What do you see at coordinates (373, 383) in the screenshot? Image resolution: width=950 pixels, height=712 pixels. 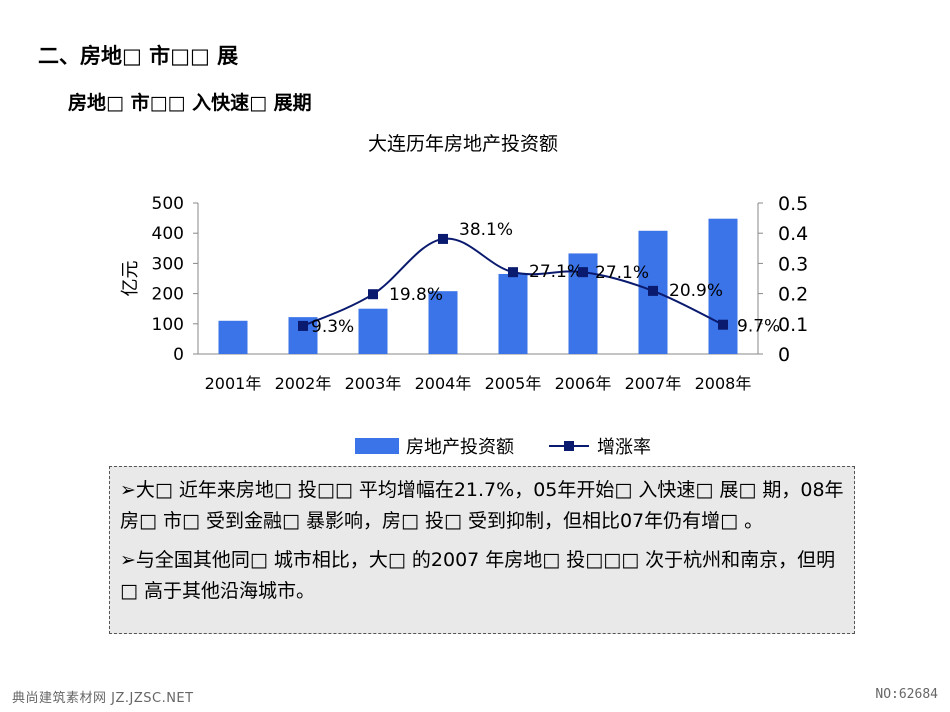 I see `x-tick-label: 2003年` at bounding box center [373, 383].